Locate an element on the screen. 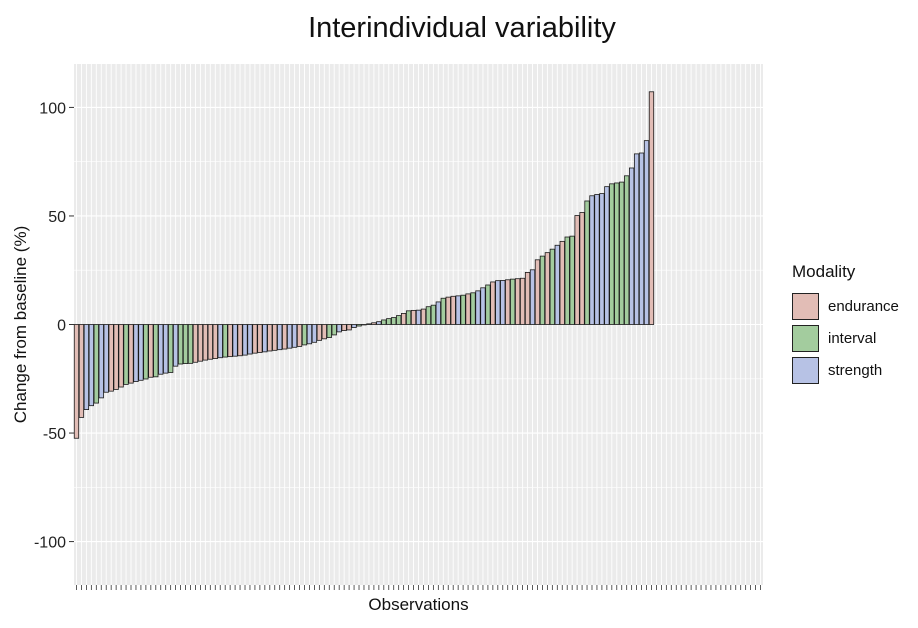  legend-label-strength: strength is located at coordinates (855, 370).